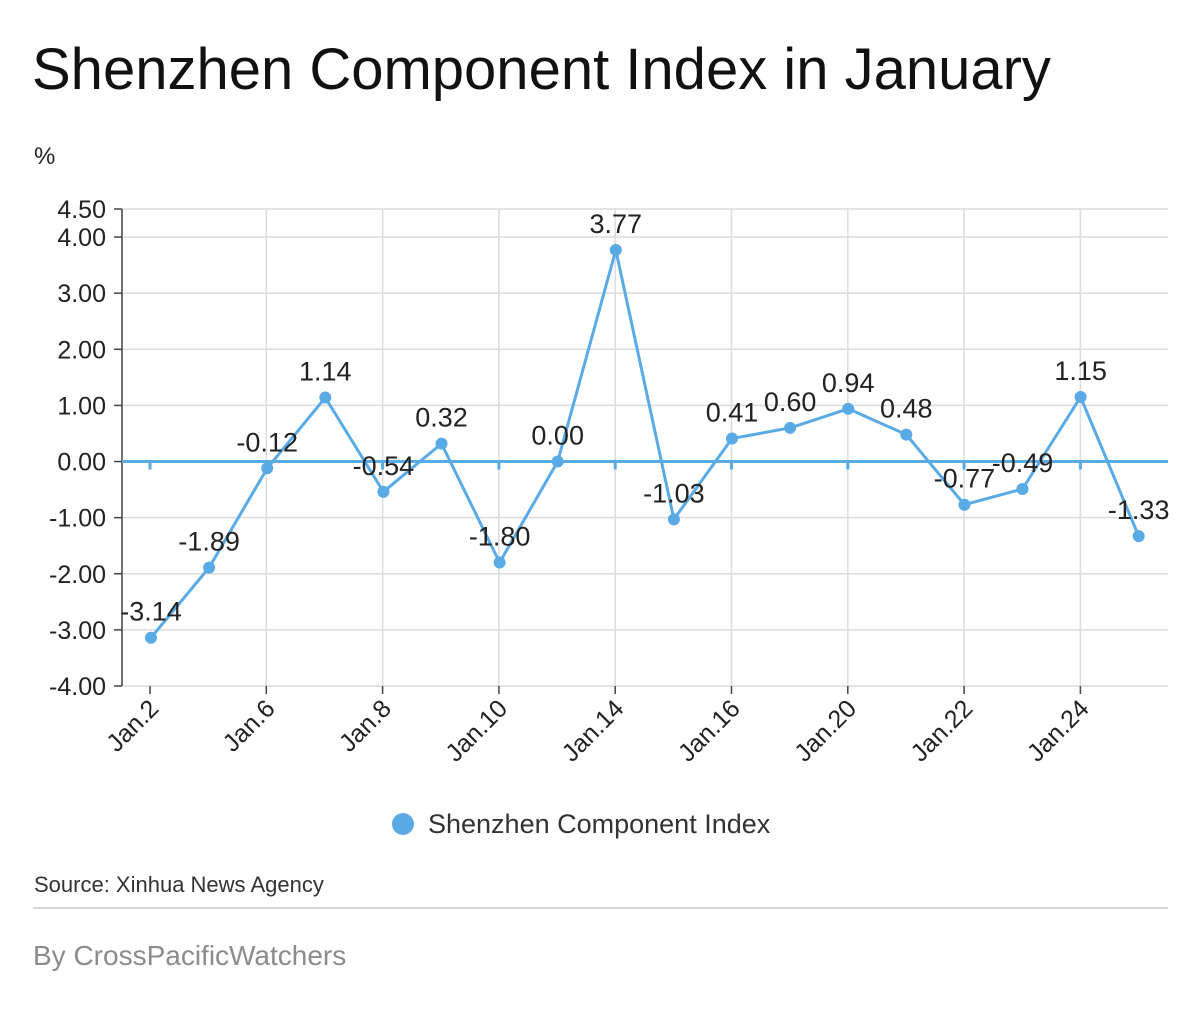  Describe the element at coordinates (965, 479) in the screenshot. I see `data-label: -0.77` at that location.